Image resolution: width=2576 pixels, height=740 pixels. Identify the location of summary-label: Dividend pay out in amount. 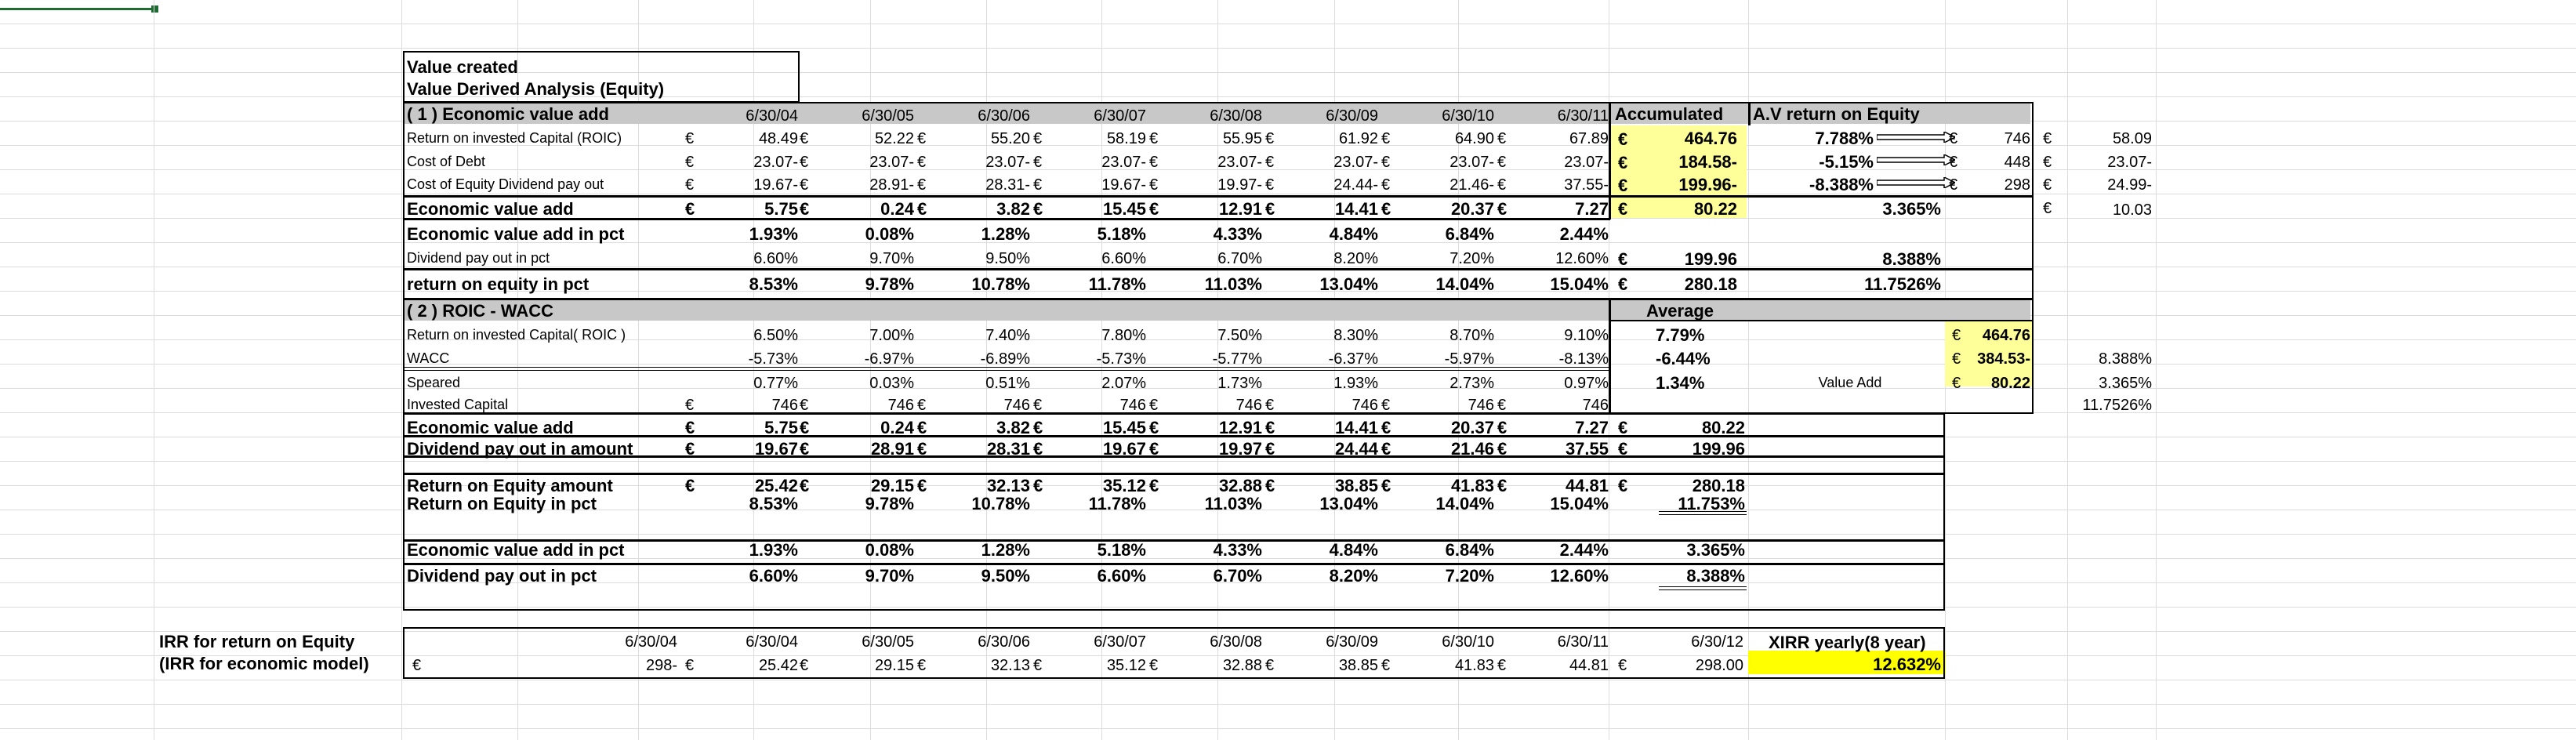
(520, 449).